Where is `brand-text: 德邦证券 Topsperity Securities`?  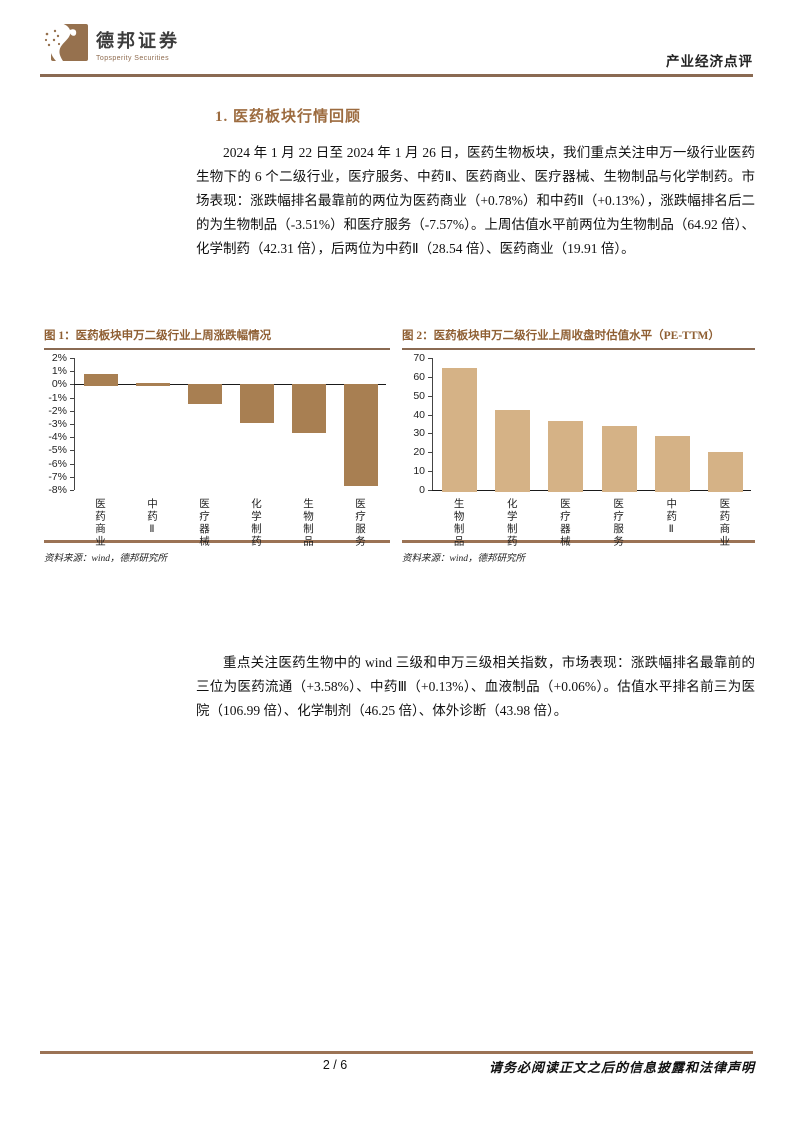 brand-text: 德邦证券 Topsperity Securities is located at coordinates (138, 44).